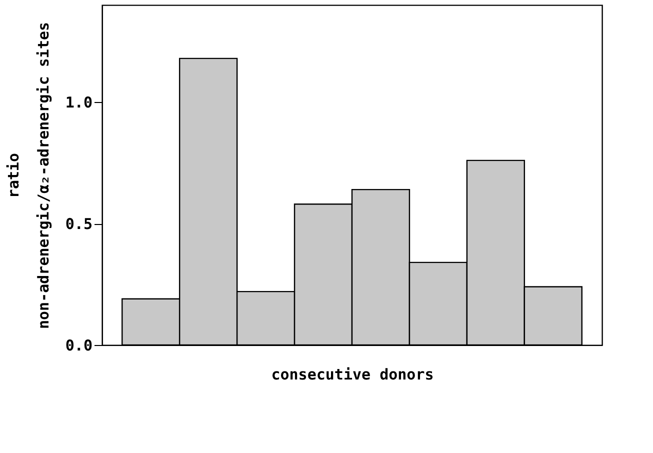 Image resolution: width=653 pixels, height=453 pixels. What do you see at coordinates (28, 176) in the screenshot?
I see `y-axis-title: ratio non-adrenergic/α₂-adrenergic sites` at bounding box center [28, 176].